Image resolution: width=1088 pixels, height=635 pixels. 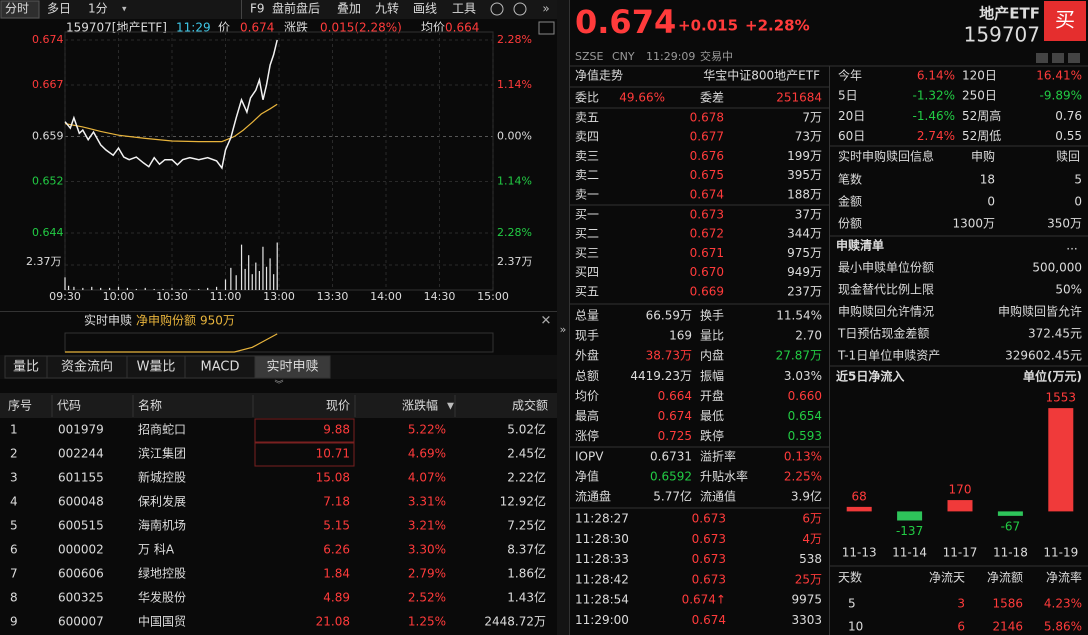 What do you see at coordinates (220, 367) in the screenshot?
I see `indicator-tab: MACD` at bounding box center [220, 367].